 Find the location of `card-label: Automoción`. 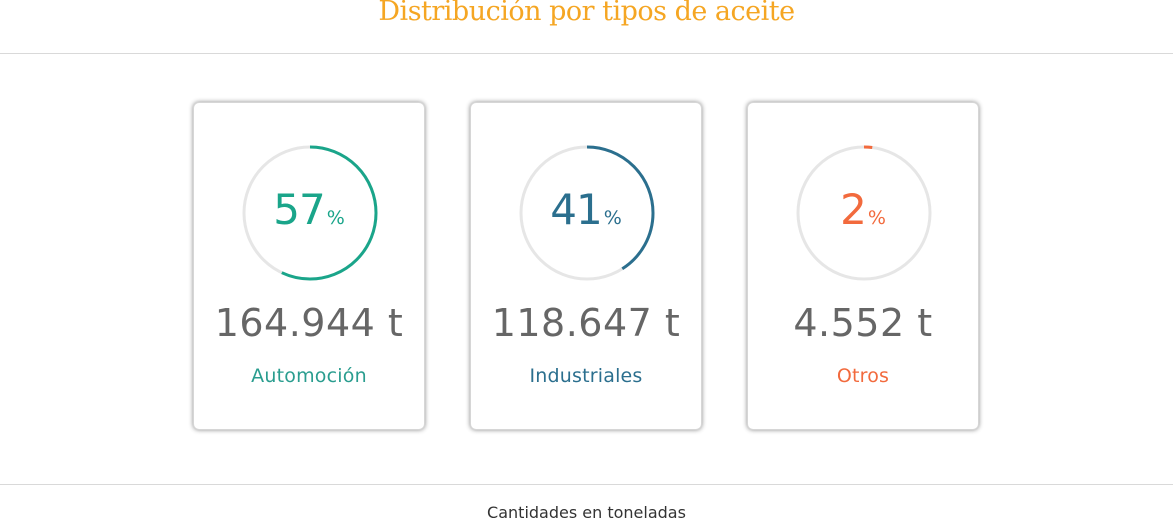

card-label: Automoción is located at coordinates (309, 376).